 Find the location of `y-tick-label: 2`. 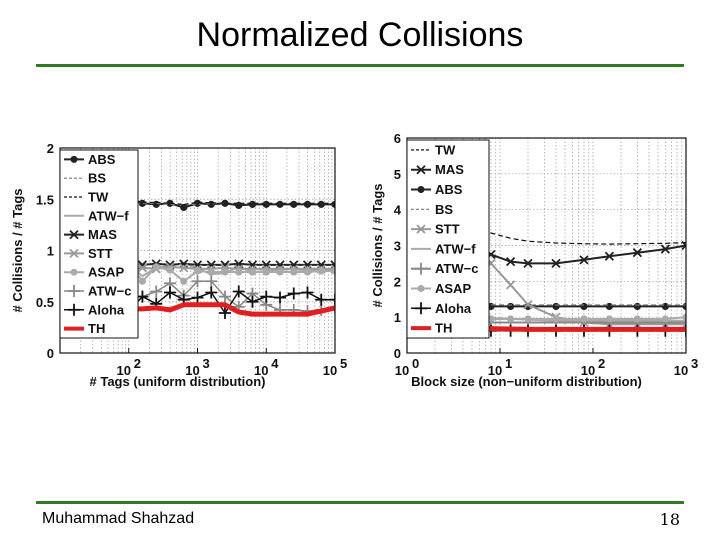

y-tick-label: 2 is located at coordinates (397, 281).